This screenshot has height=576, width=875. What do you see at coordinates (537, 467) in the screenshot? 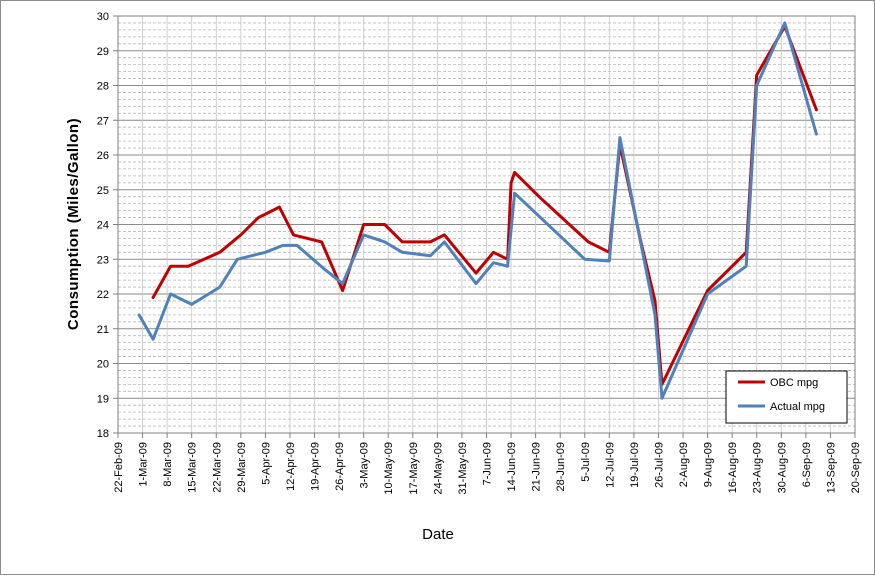
I see `x-tick-label: 21-Jun-09` at bounding box center [537, 467].